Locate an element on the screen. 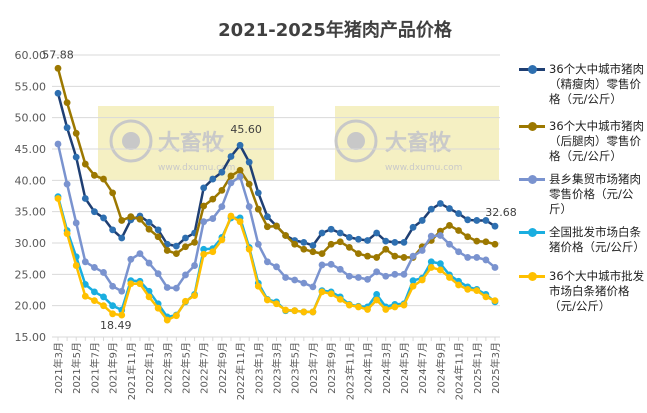 The height and width of the screenshot is (413, 647). y-tick-label: 60.00 is located at coordinates (31, 55).